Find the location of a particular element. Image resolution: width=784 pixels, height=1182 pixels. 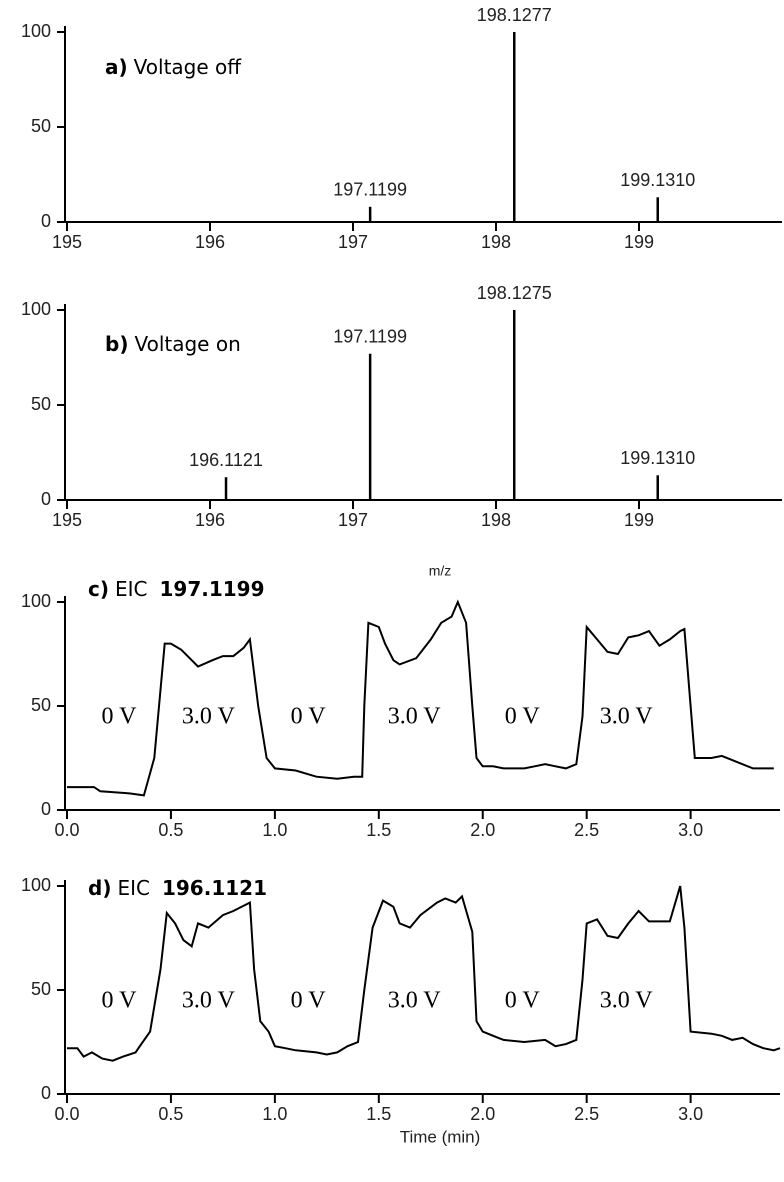

panel-title: b) Voltage on is located at coordinates (173, 344).